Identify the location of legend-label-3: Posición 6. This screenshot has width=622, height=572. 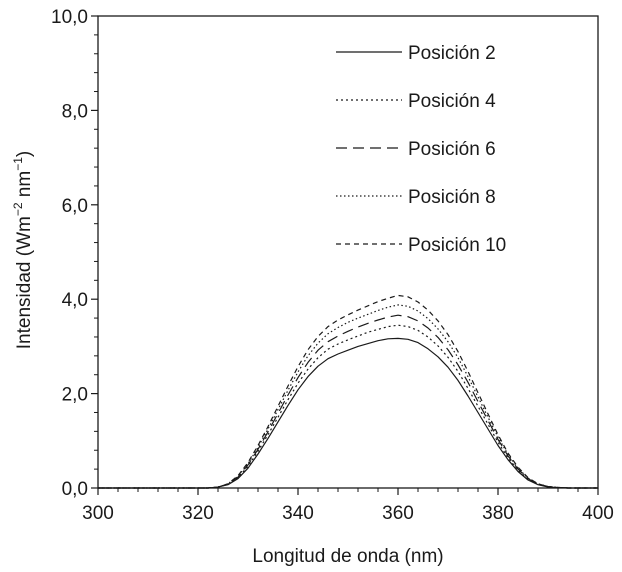
(452, 149).